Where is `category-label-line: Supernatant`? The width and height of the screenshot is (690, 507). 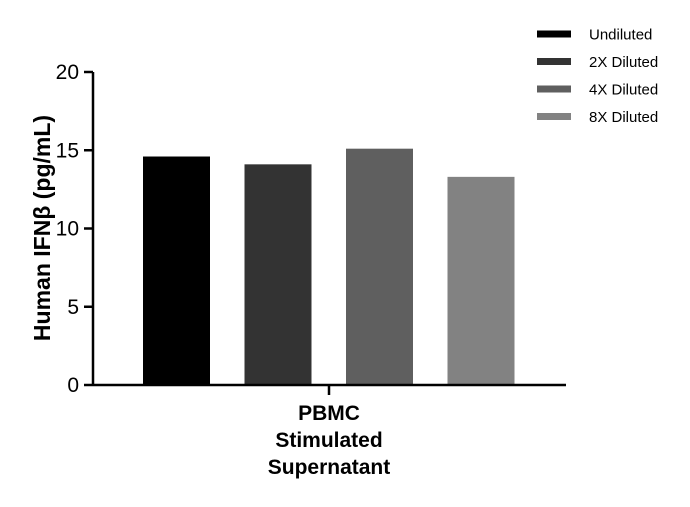 category-label-line: Supernatant is located at coordinates (329, 467).